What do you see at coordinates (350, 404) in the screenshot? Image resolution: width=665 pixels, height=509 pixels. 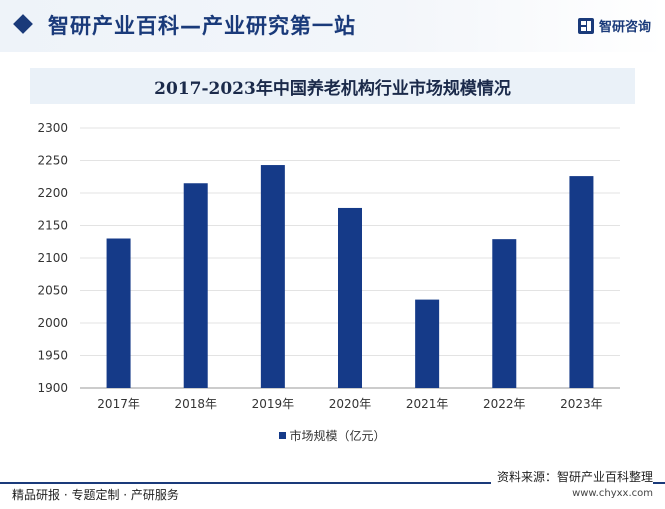 I see `x-tick-label: 2020年` at bounding box center [350, 404].